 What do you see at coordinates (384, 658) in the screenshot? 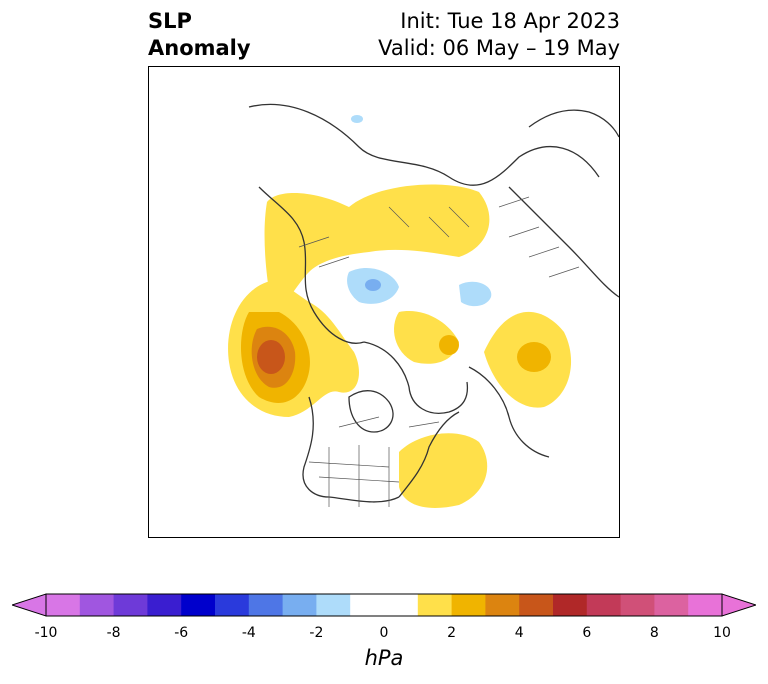
I see `colorbar-unit-label: hPa` at bounding box center [384, 658].